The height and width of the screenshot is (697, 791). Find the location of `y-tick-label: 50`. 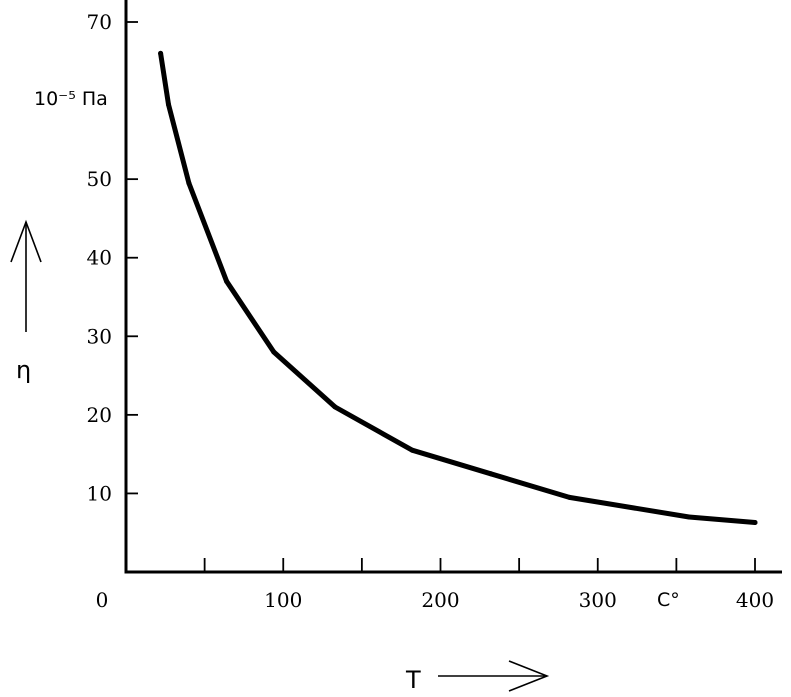

y-tick-label: 50 is located at coordinates (99, 179).